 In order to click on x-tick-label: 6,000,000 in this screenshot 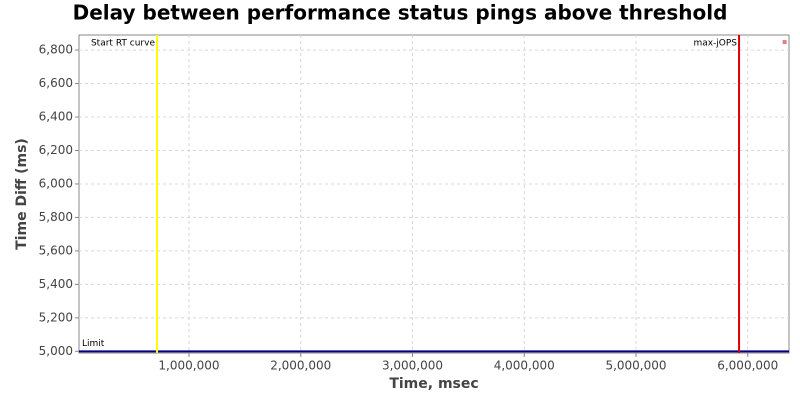, I will do `click(747, 366)`.